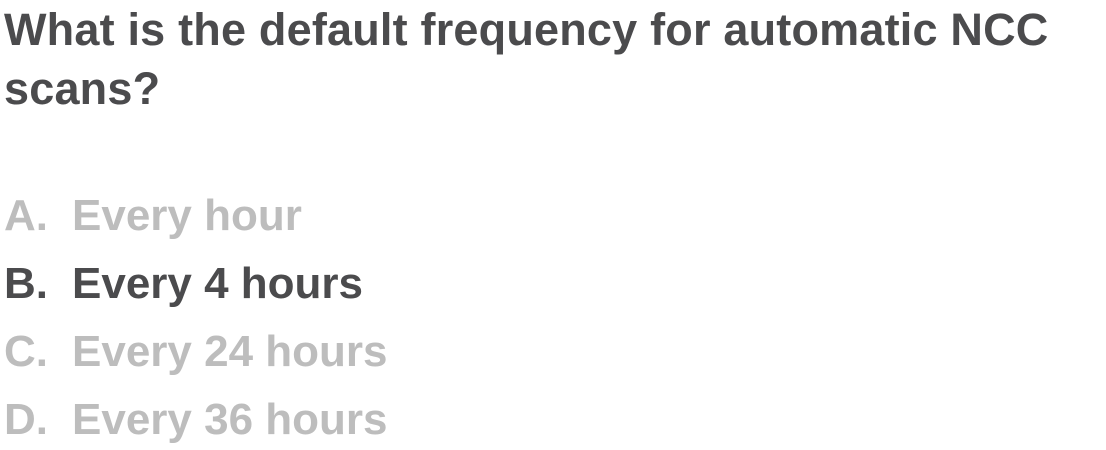 This screenshot has width=1106, height=450. What do you see at coordinates (26, 283) in the screenshot?
I see `option-letter: B.` at bounding box center [26, 283].